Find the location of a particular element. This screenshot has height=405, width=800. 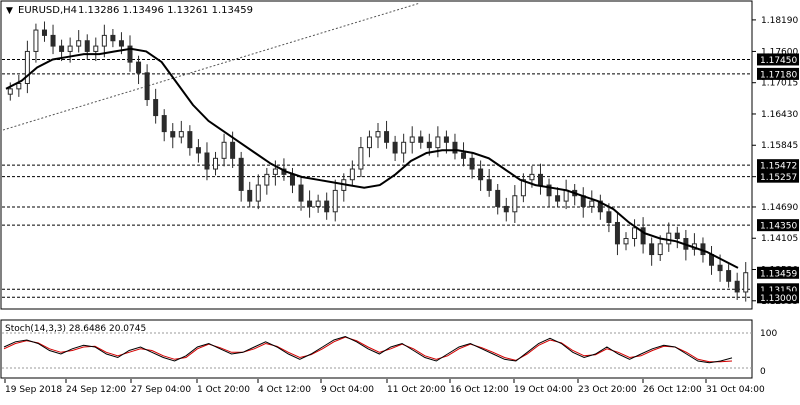

time-tick-label: 26 Oct 12:00 is located at coordinates (672, 390).